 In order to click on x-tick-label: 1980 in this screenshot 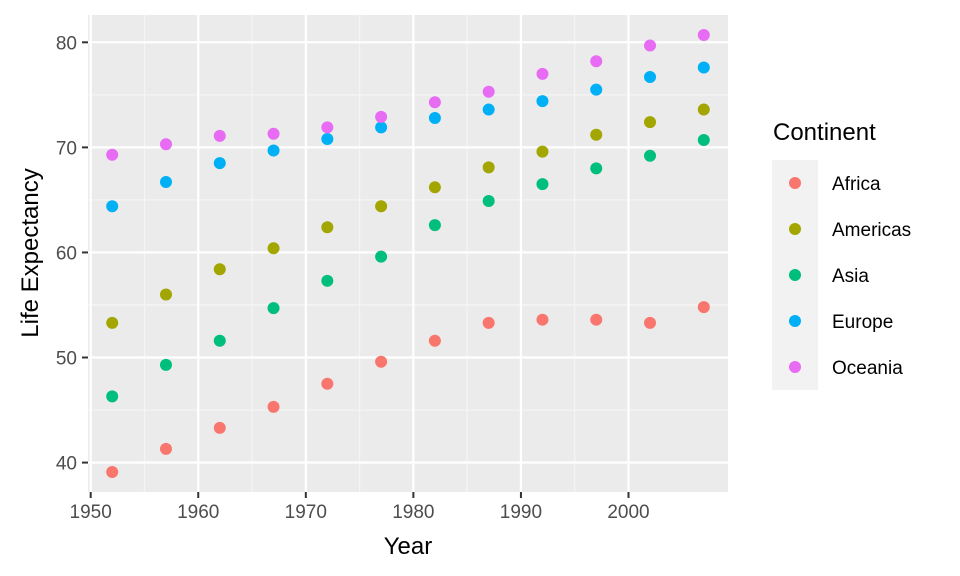, I will do `click(413, 512)`.